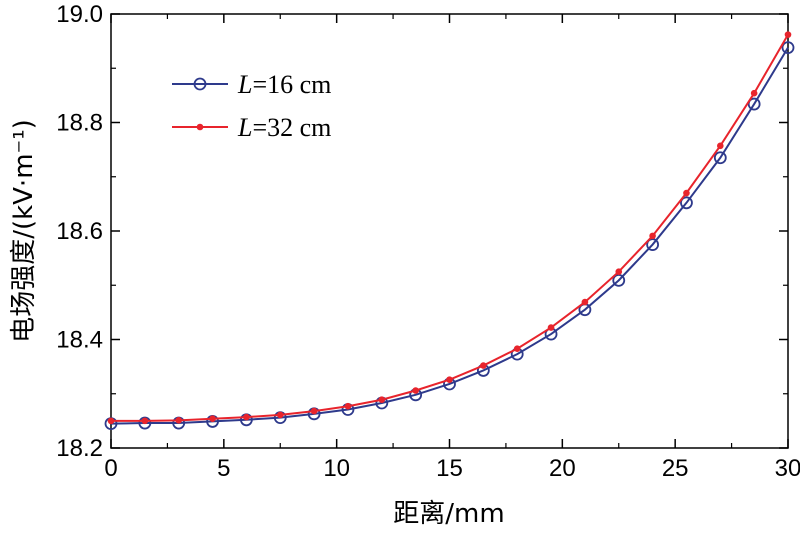 This screenshot has height=533, width=800. What do you see at coordinates (251, 106) in the screenshot?
I see `legend: L=16 cmL=32 cm` at bounding box center [251, 106].